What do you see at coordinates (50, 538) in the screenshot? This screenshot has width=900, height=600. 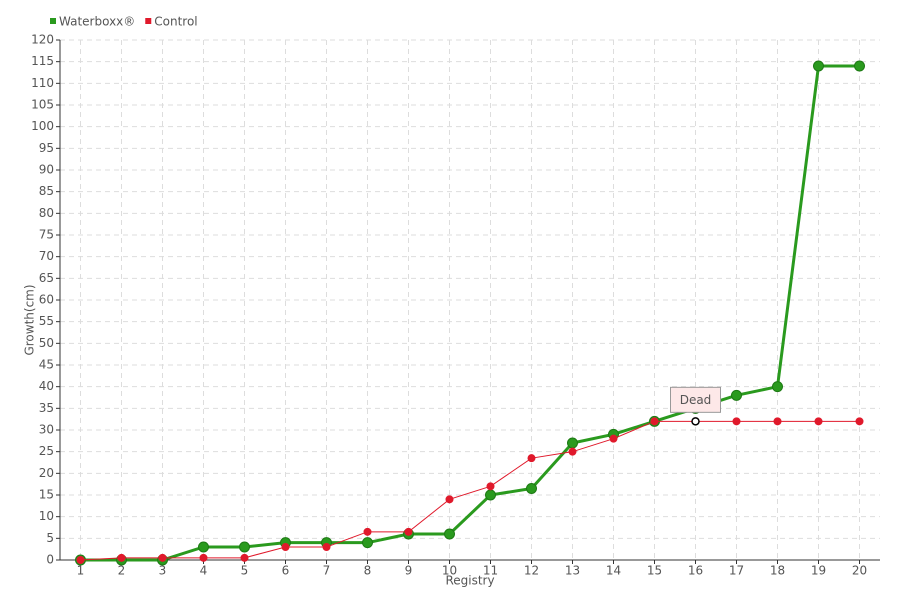 I see `y-tick-label: 5` at bounding box center [50, 538].